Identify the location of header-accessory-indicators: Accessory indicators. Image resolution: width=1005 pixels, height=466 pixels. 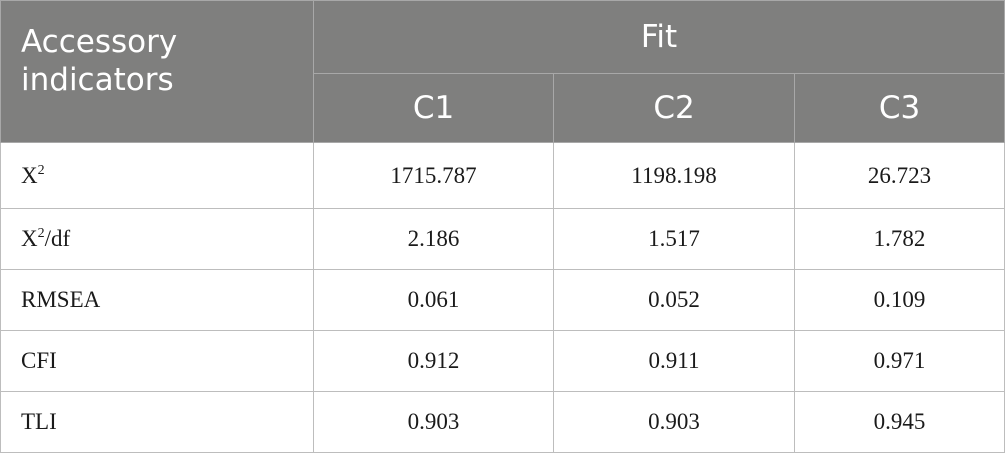
(157, 71).